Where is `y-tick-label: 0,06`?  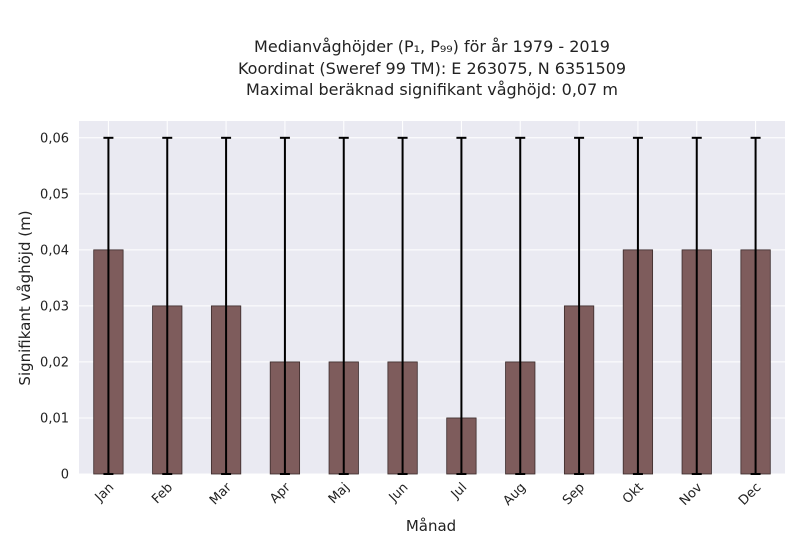 y-tick-label: 0,06 is located at coordinates (54, 138).